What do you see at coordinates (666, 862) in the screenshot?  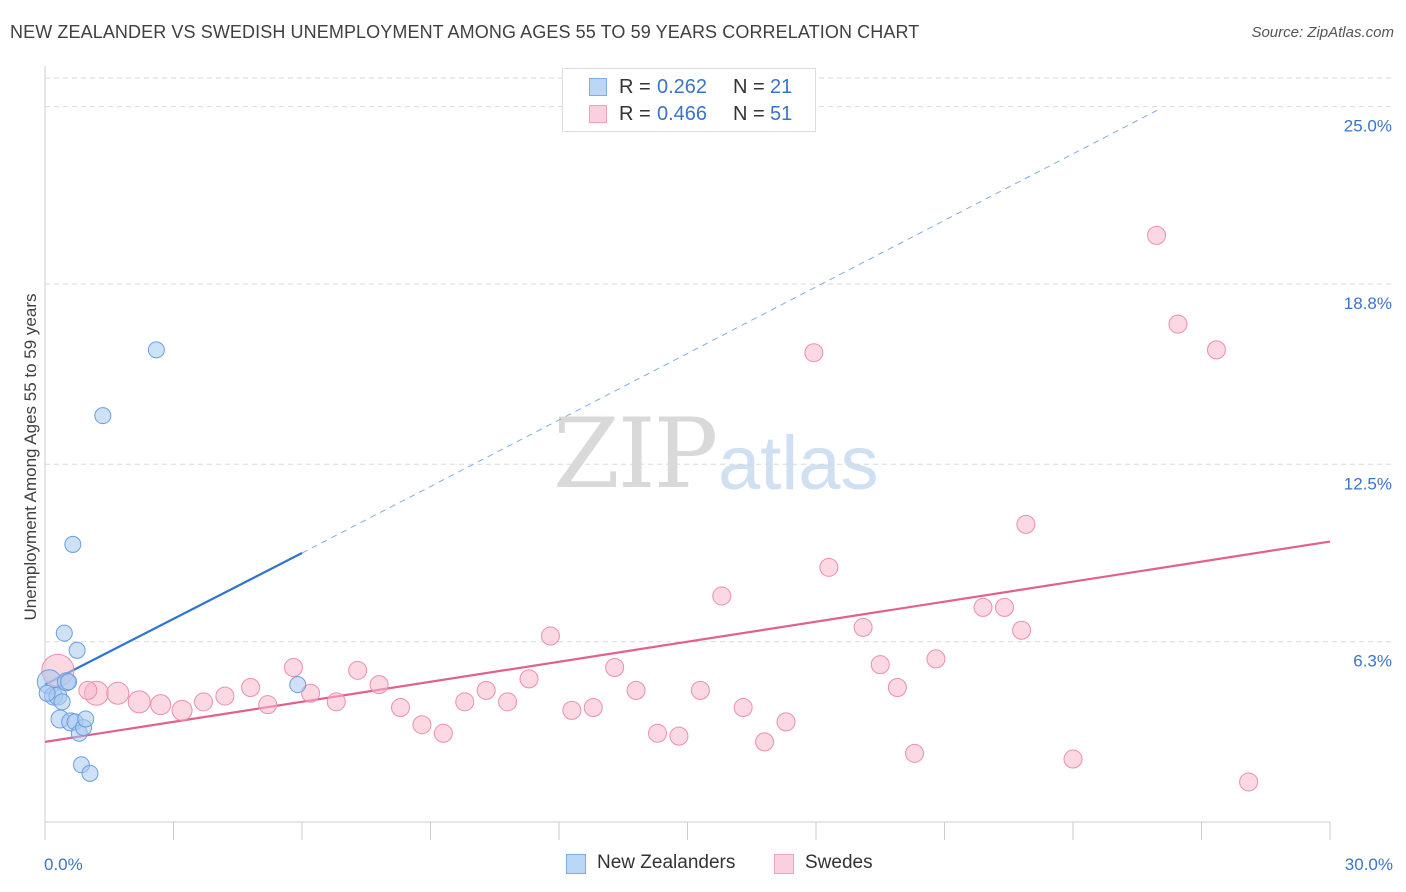 I see `bottom-legend-label: New Zealanders` at bounding box center [666, 862].